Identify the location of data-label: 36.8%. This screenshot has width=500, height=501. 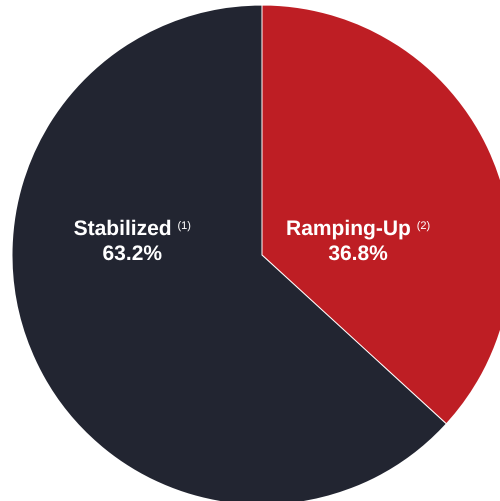
(358, 253).